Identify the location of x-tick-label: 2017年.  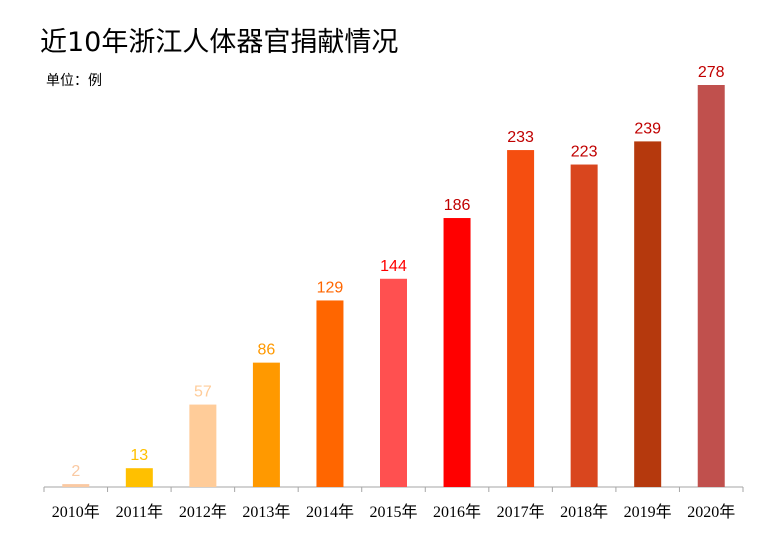
(521, 512).